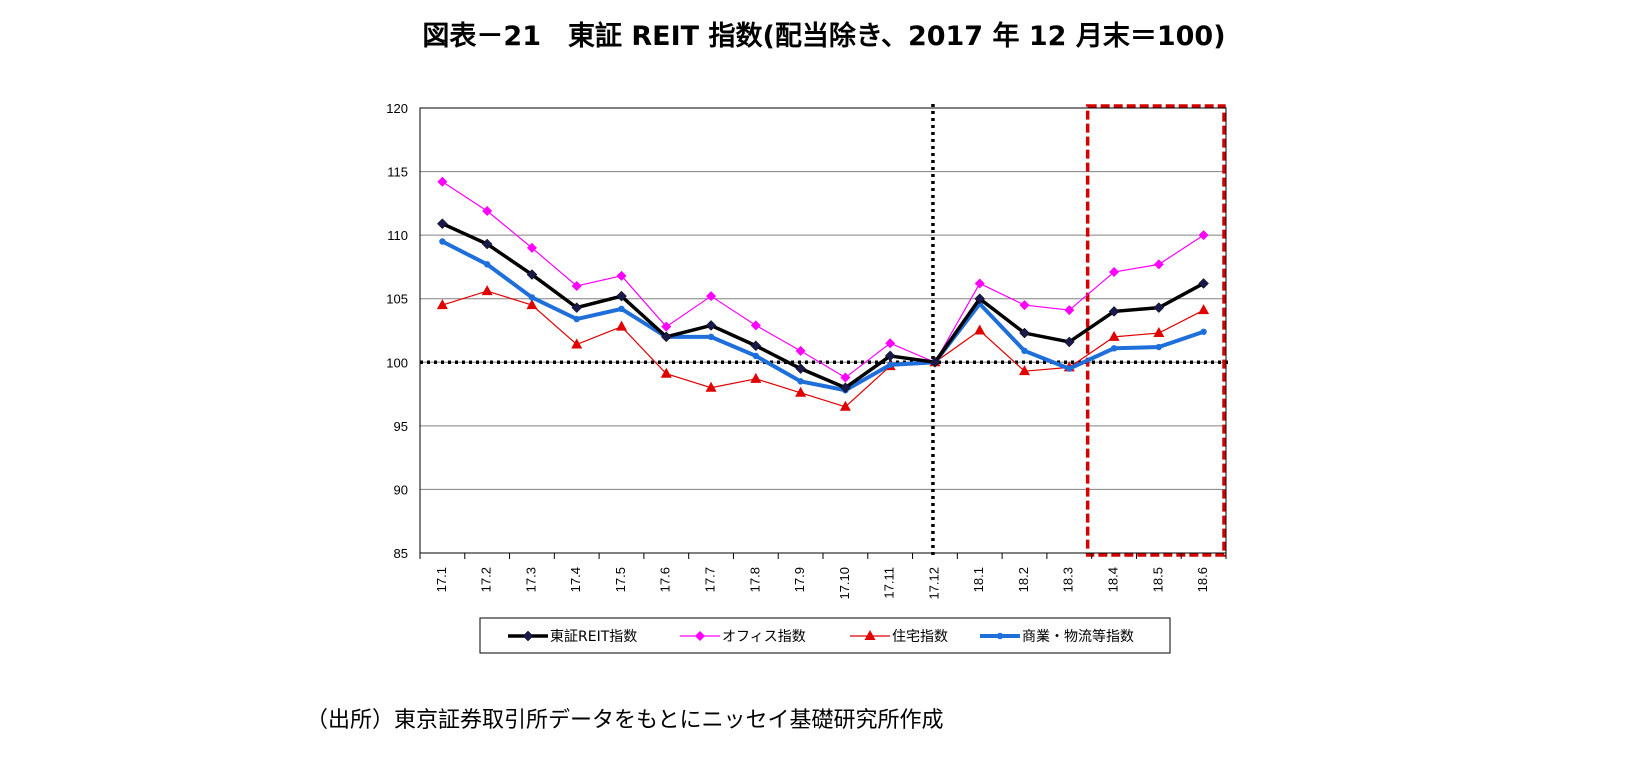 The height and width of the screenshot is (758, 1648). Describe the element at coordinates (754, 579) in the screenshot. I see `x-tick-label: 17.8` at that location.